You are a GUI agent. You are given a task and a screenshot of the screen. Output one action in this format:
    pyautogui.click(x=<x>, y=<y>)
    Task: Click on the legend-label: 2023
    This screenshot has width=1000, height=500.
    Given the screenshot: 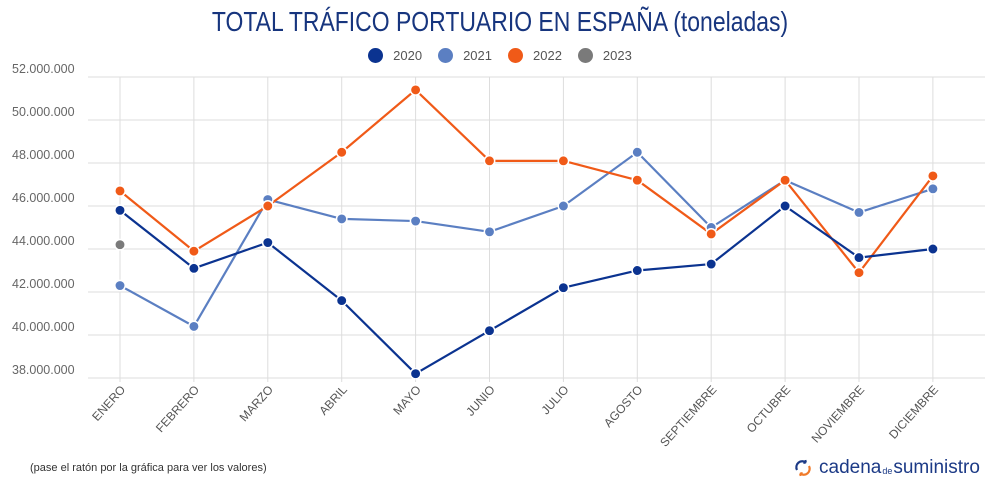 What is the action you would take?
    pyautogui.click(x=617, y=55)
    